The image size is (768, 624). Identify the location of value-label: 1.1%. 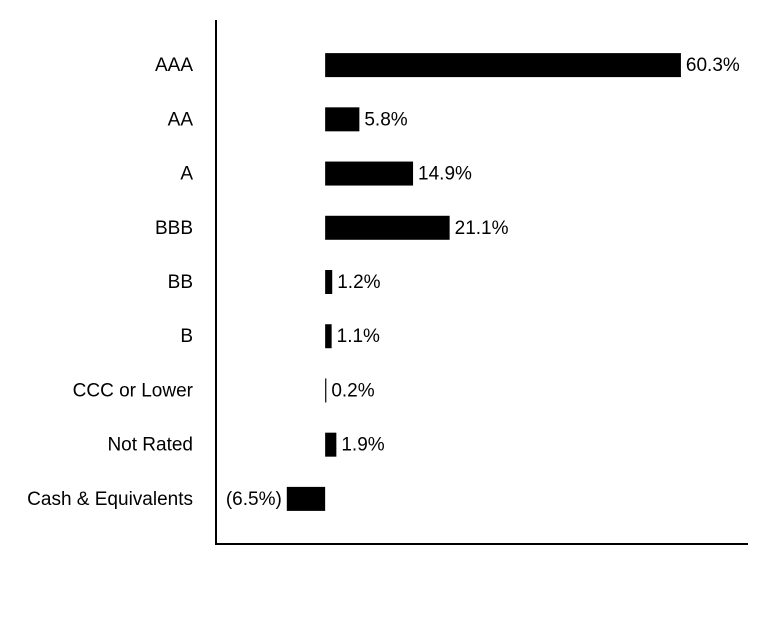
(358, 336).